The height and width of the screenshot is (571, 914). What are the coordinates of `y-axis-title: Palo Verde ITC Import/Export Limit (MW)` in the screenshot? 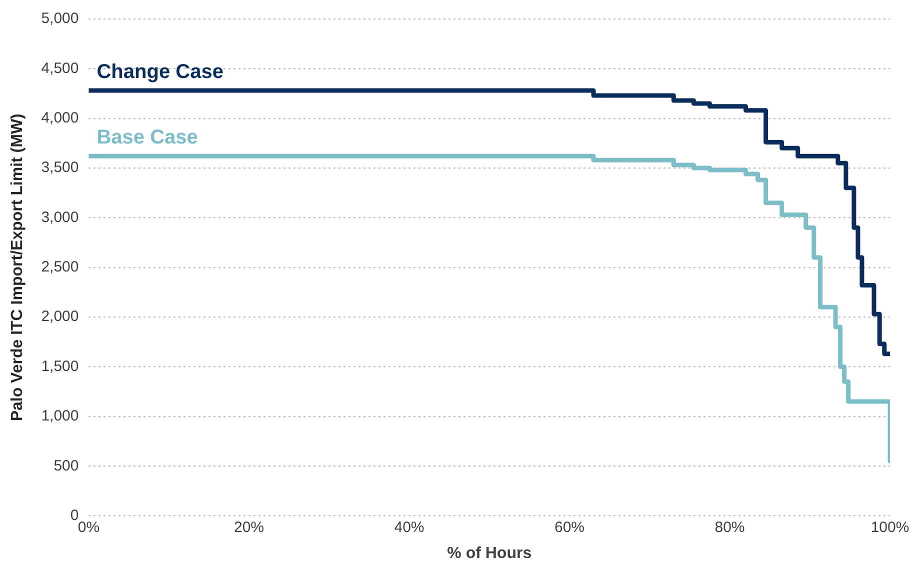 It's located at (17, 268).